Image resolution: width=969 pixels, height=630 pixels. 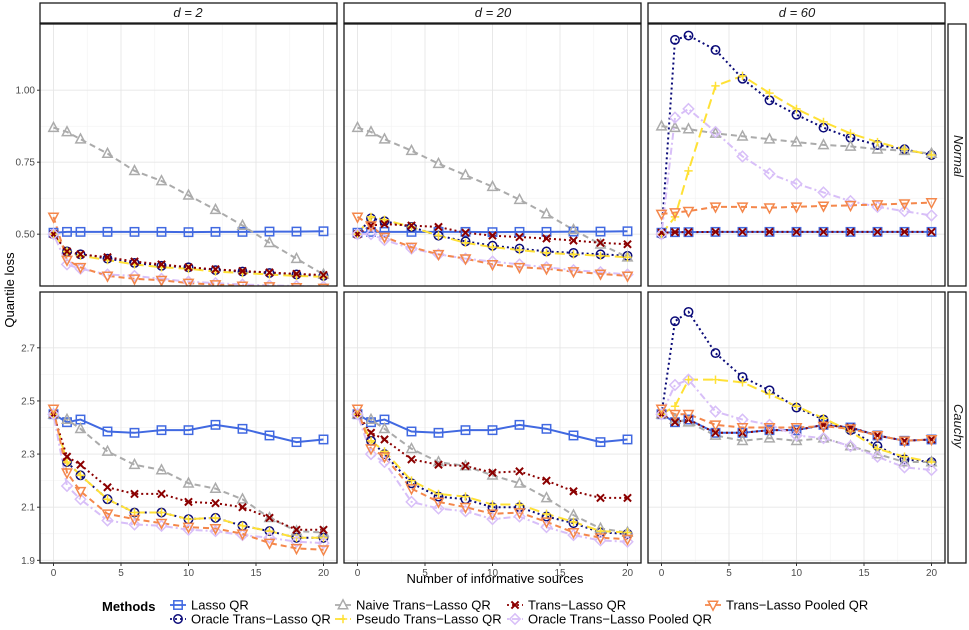 What do you see at coordinates (26, 163) in the screenshot?
I see `y-tick-label: 0.75` at bounding box center [26, 163].